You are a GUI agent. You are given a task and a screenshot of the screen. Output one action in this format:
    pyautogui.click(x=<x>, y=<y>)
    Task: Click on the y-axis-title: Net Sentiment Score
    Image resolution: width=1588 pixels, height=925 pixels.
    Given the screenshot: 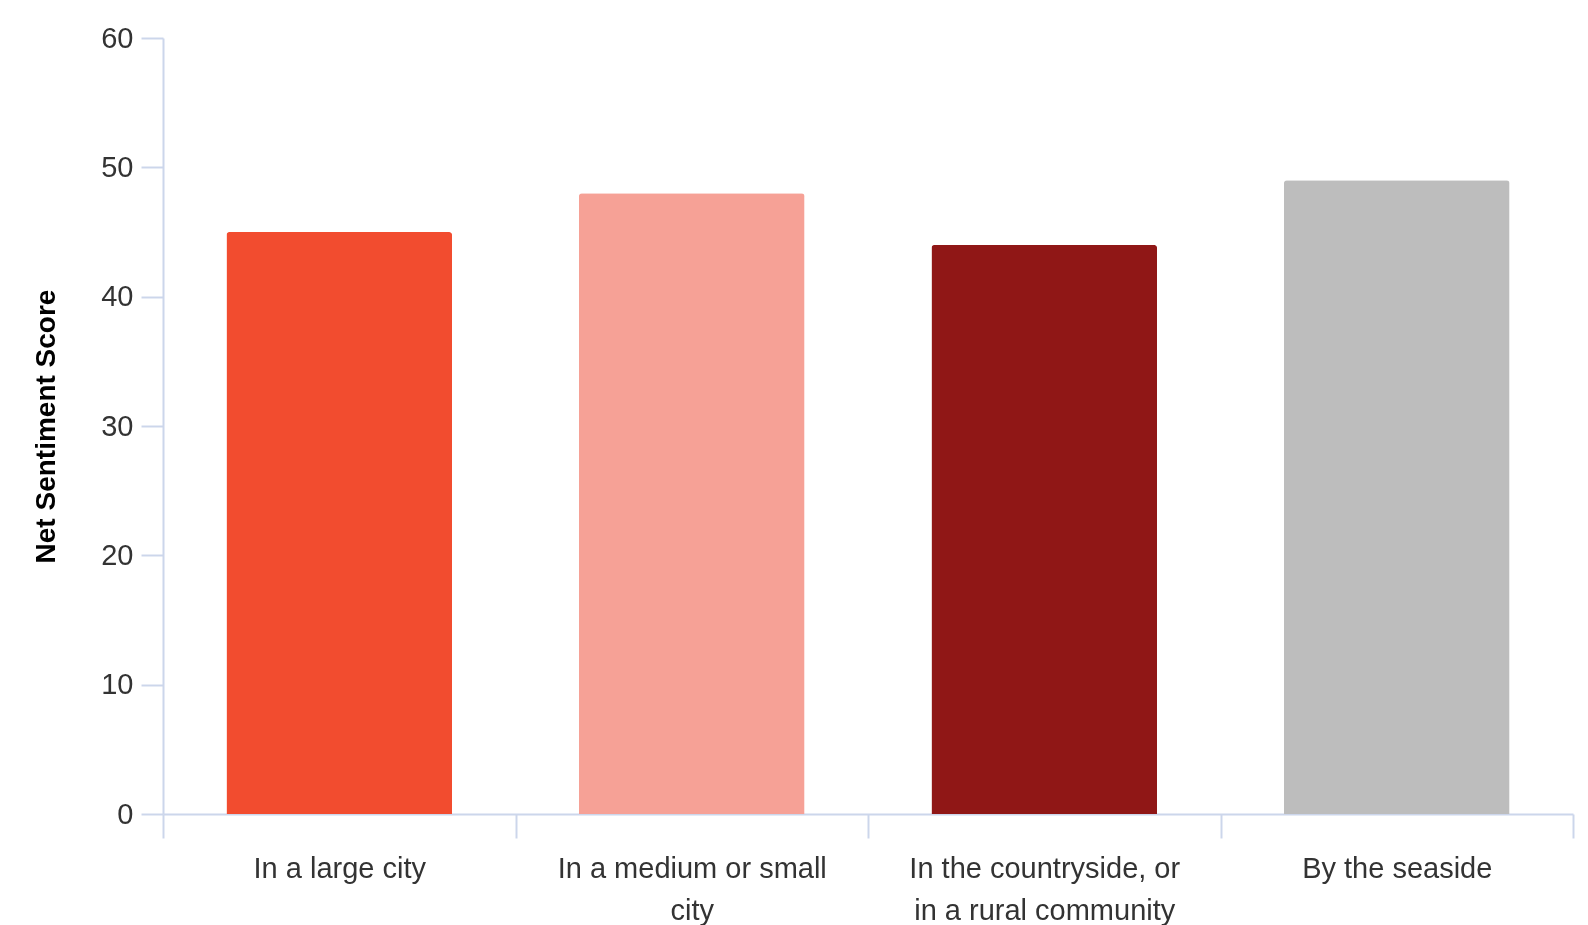 What is the action you would take?
    pyautogui.click(x=46, y=426)
    